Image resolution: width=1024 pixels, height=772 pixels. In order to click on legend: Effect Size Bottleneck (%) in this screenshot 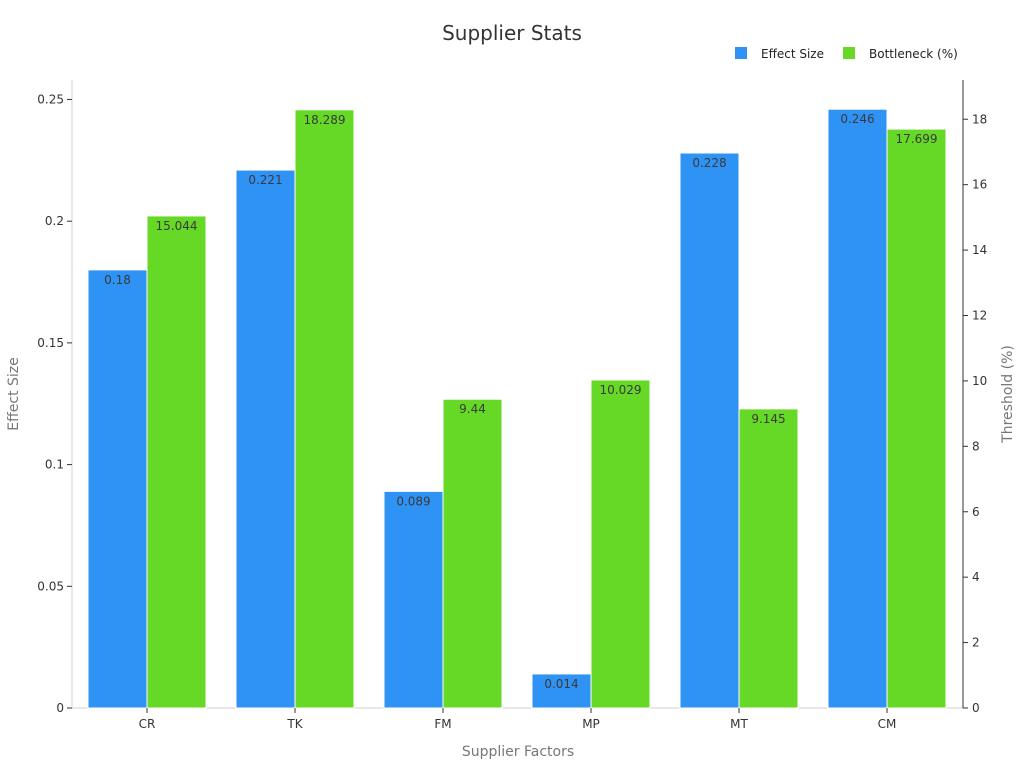, I will do `click(846, 54)`.